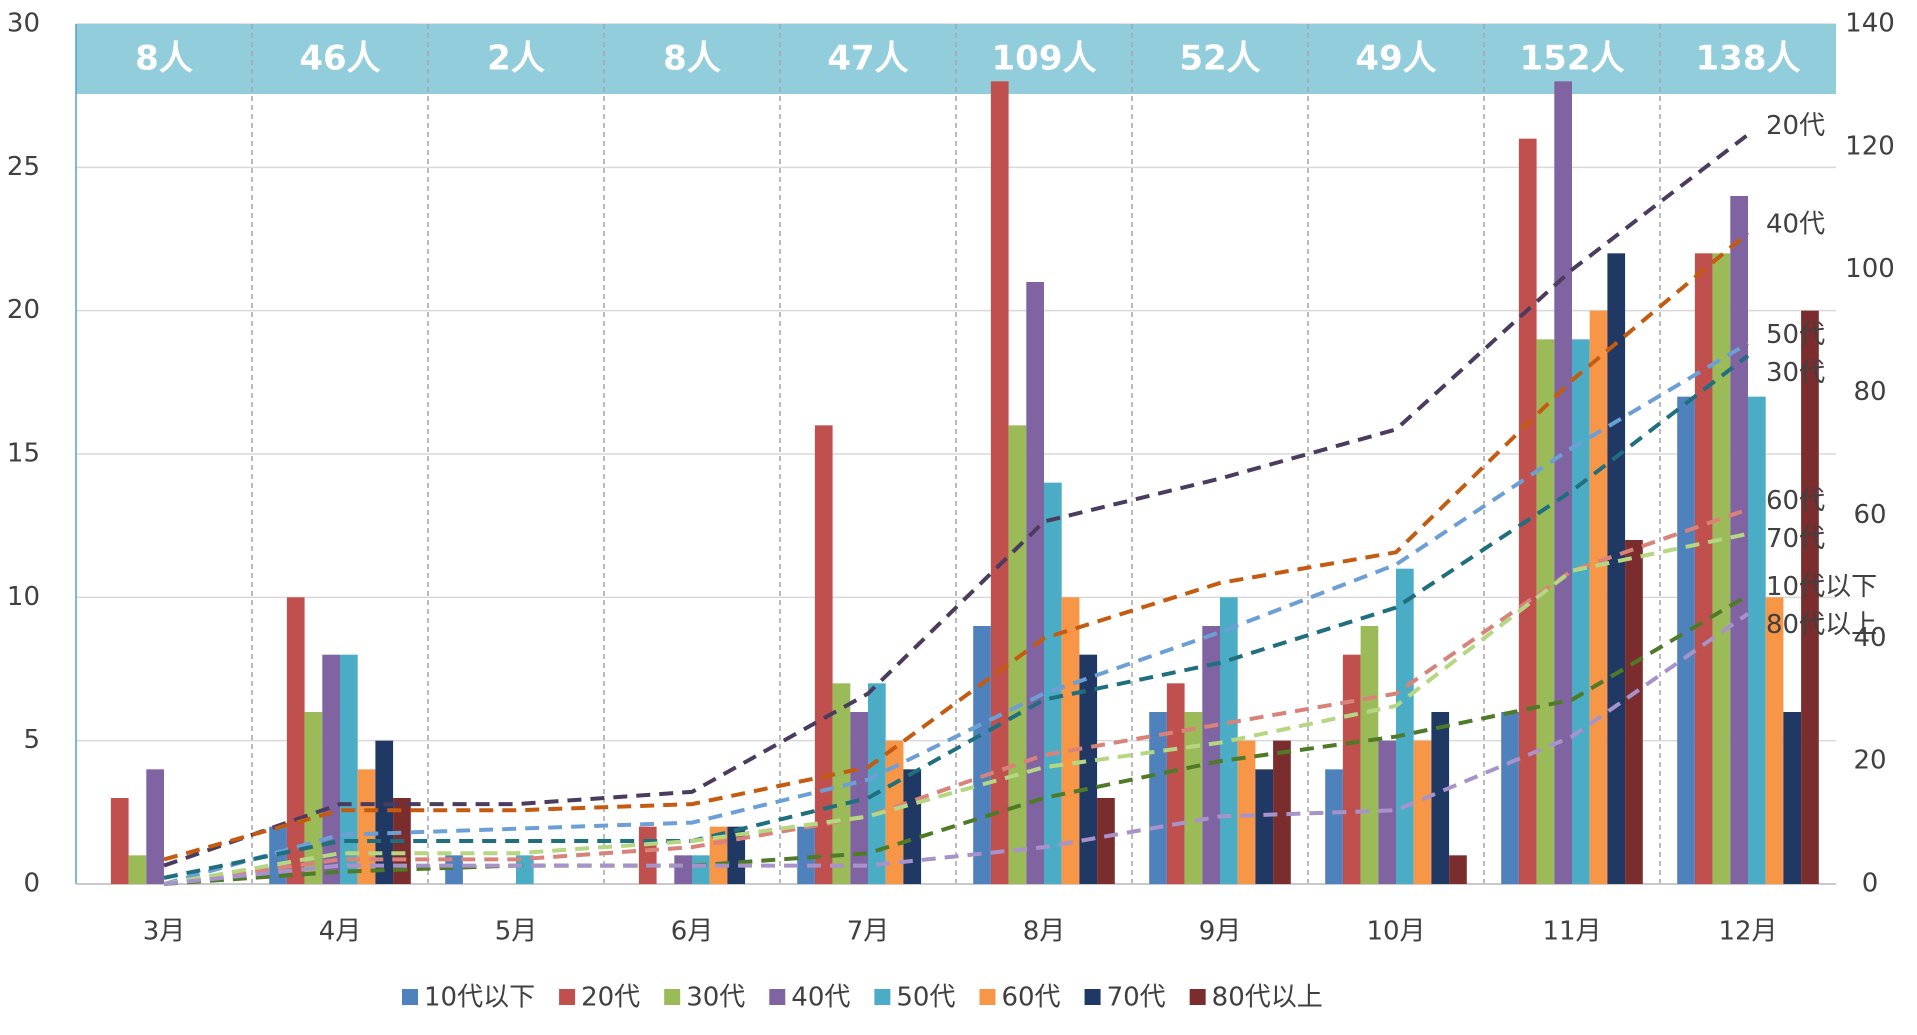 This screenshot has height=1035, width=1917. What do you see at coordinates (820, 998) in the screenshot?
I see `legend-label: 40代` at bounding box center [820, 998].